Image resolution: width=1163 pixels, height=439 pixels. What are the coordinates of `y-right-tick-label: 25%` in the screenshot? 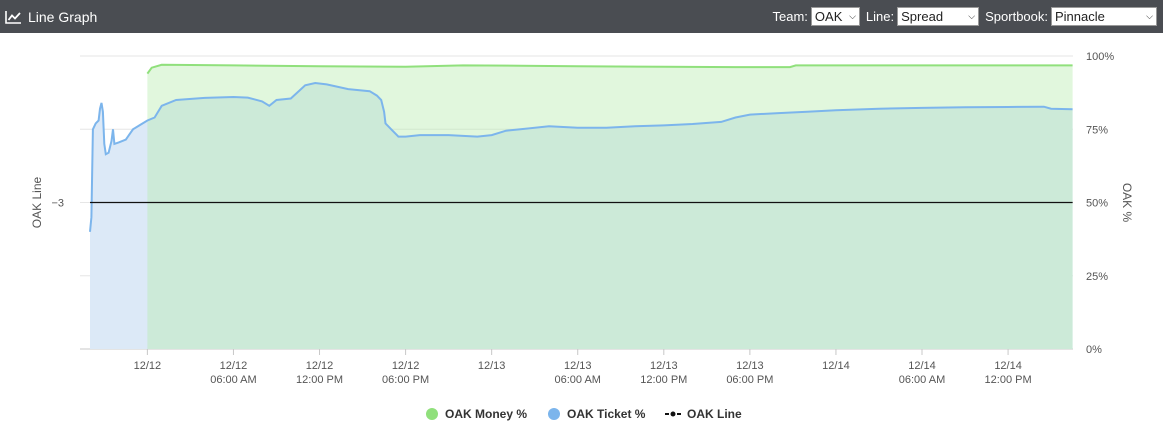 It's located at (1097, 277).